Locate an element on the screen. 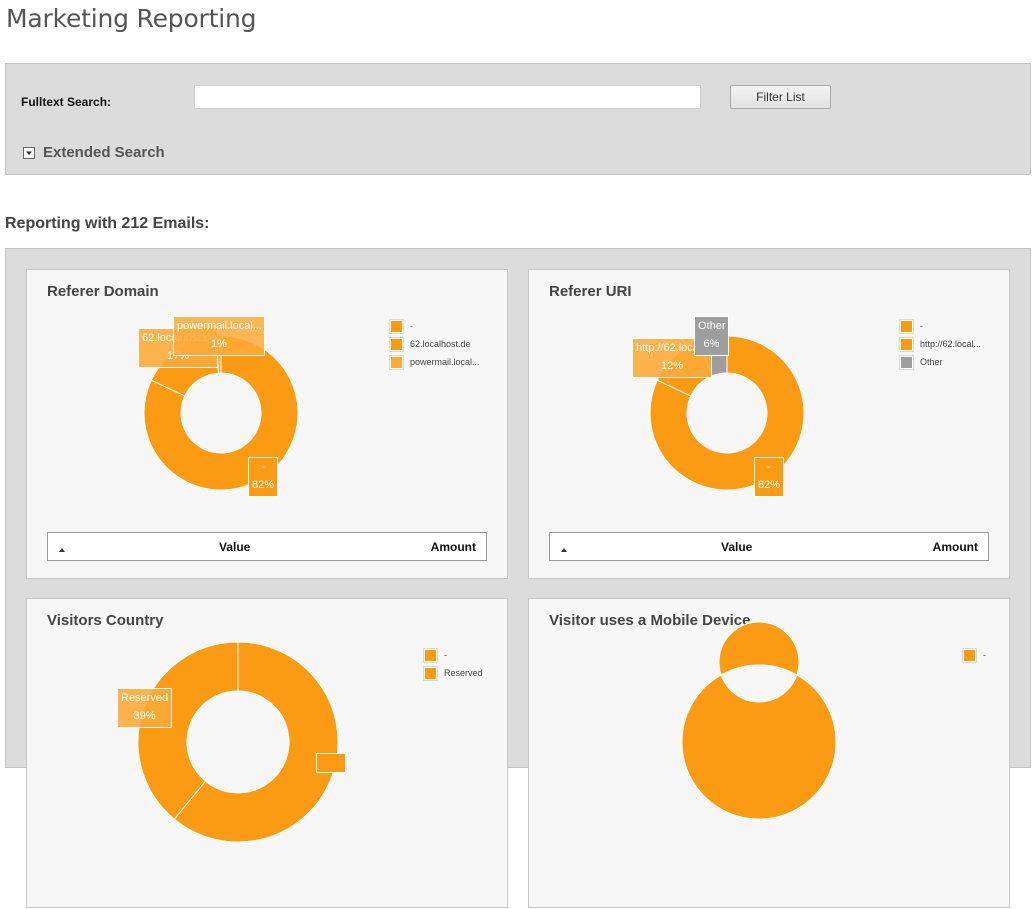 This screenshot has width=1036, height=909. tooltip-value: 6% is located at coordinates (711, 344).